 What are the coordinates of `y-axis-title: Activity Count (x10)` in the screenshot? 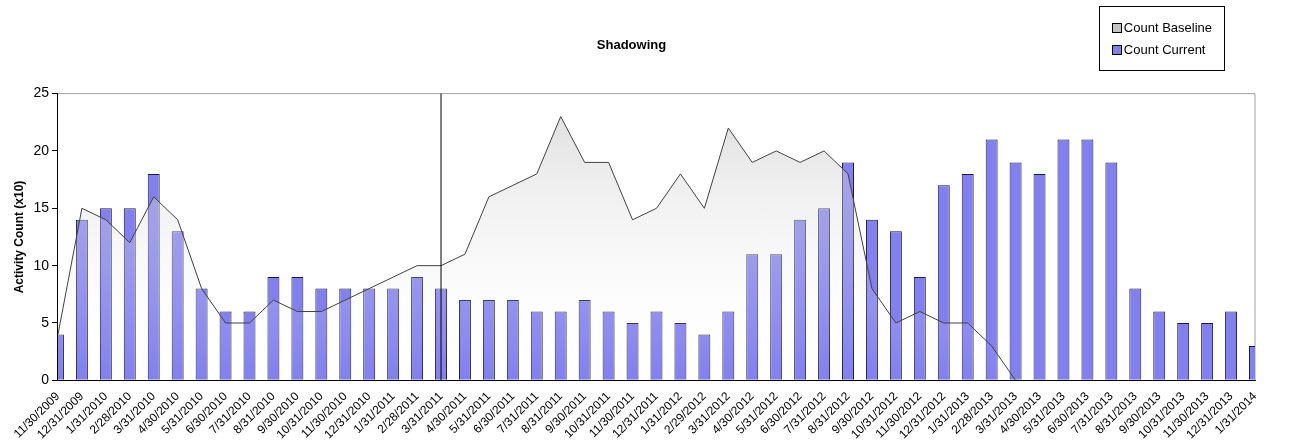 It's located at (18, 237).